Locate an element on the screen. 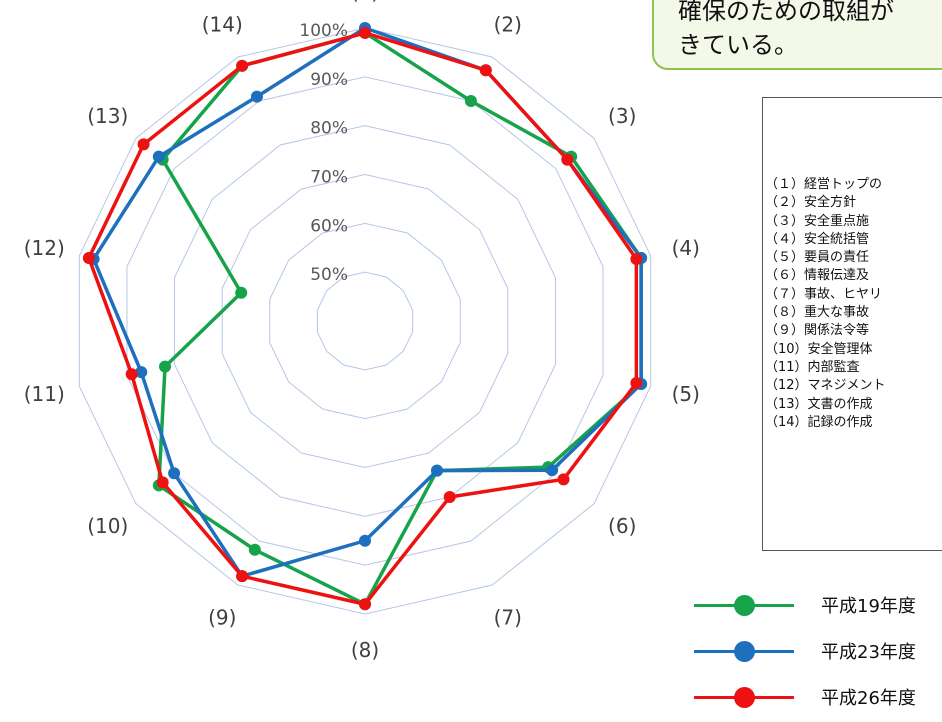  legend-item-1: 平成19年度 is located at coordinates (818, 607).